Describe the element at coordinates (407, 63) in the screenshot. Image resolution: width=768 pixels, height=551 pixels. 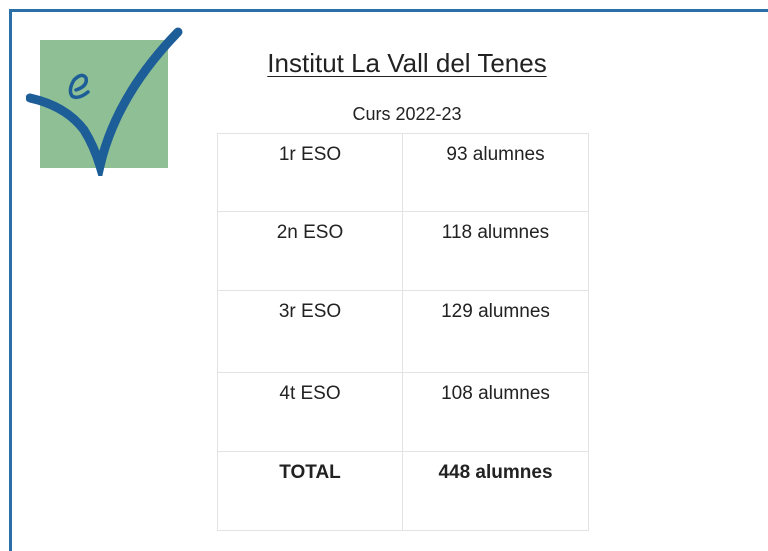
I see `title: Institut La Vall del Tenes` at that location.